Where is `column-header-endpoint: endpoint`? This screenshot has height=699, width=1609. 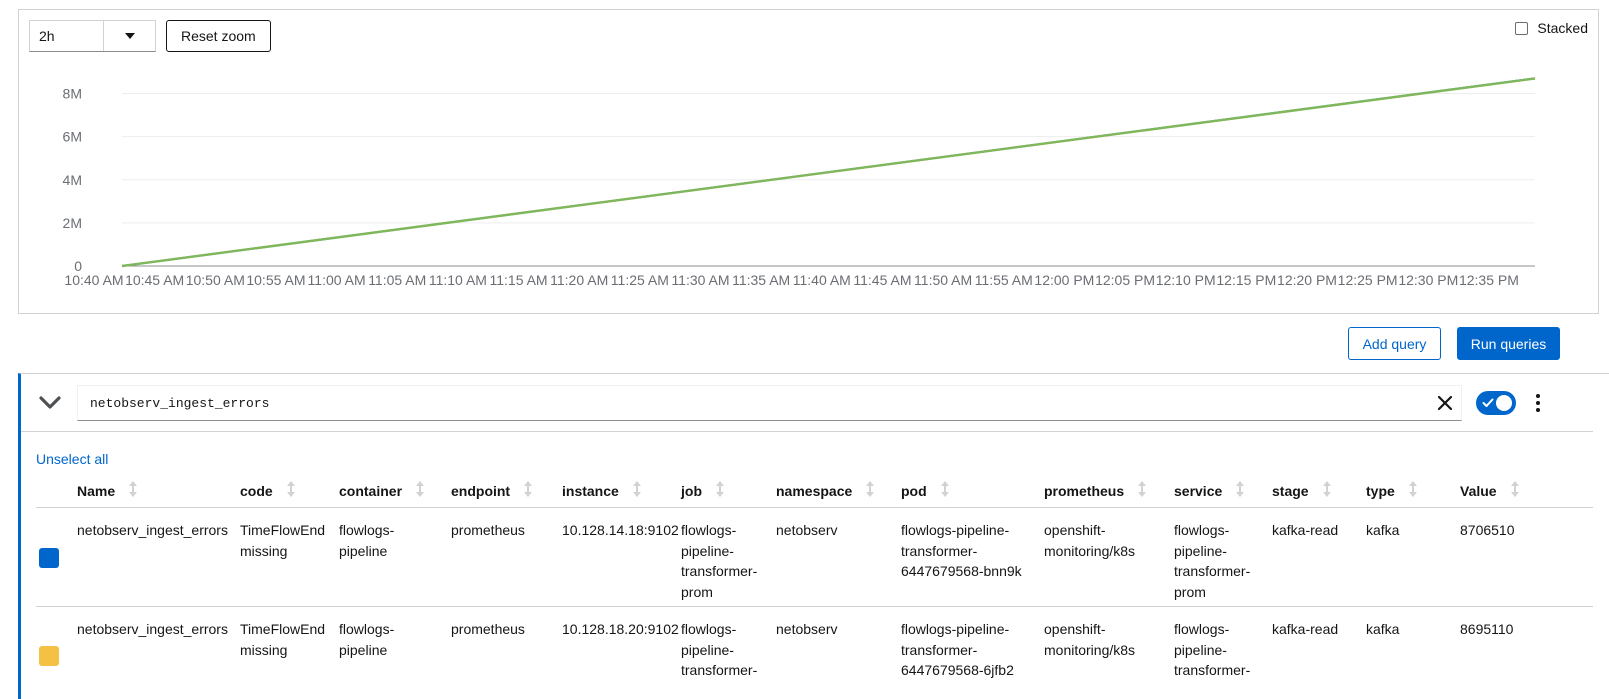 column-header-endpoint: endpoint is located at coordinates (492, 490).